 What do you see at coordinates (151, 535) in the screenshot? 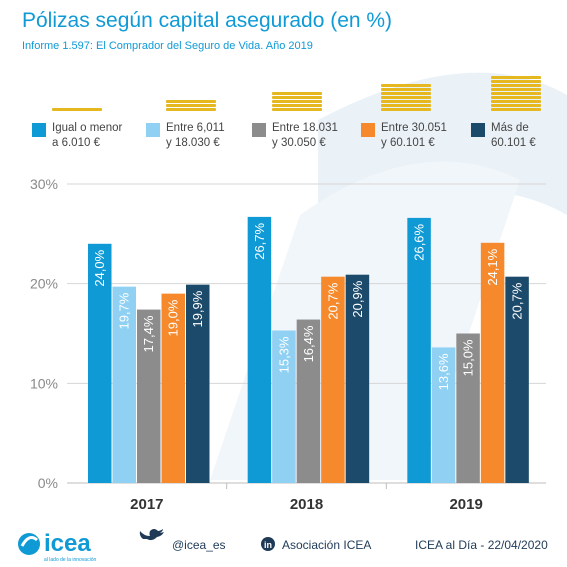
I see `twitter-icon` at bounding box center [151, 535].